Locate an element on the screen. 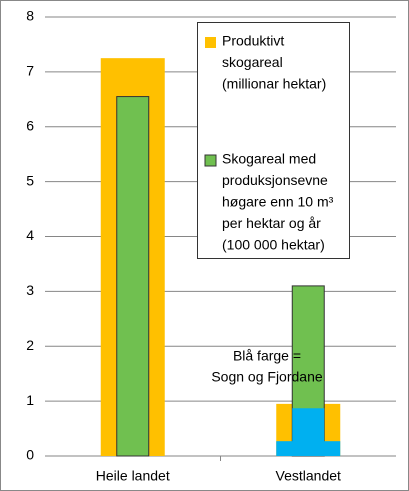 The height and width of the screenshot is (491, 409). legend-label: Skogareal med is located at coordinates (269, 159).